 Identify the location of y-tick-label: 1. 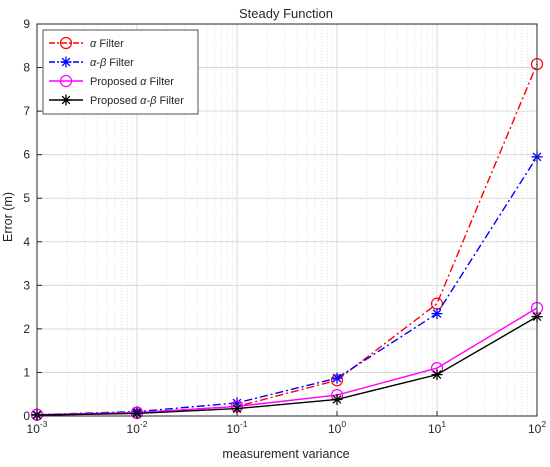
(26, 372).